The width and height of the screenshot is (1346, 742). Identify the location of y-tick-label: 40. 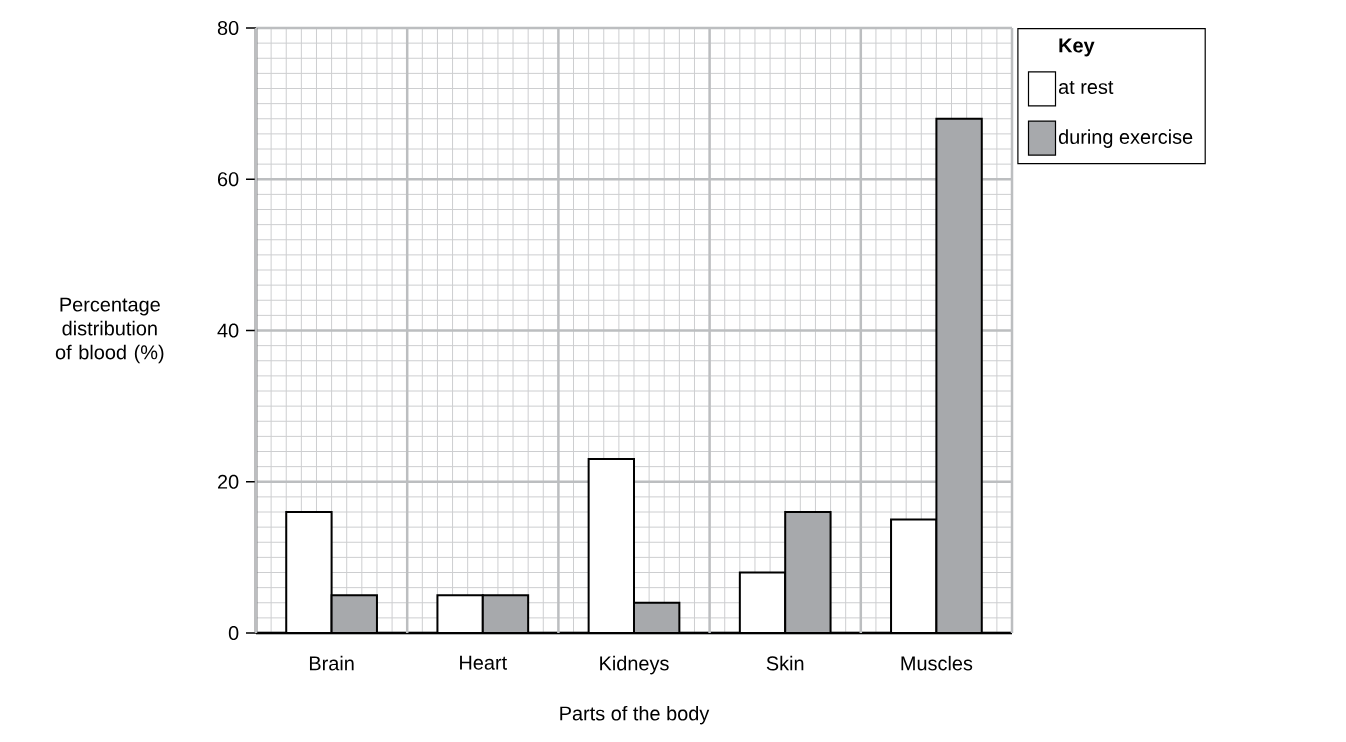
(228, 330).